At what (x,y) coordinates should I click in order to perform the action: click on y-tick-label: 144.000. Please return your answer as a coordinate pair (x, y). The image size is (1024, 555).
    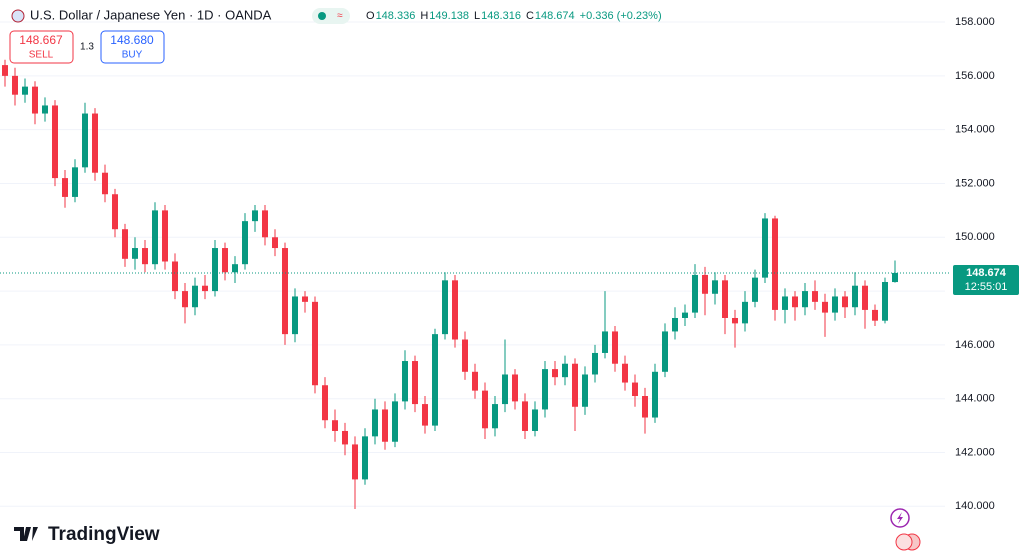
    Looking at the image, I should click on (975, 399).